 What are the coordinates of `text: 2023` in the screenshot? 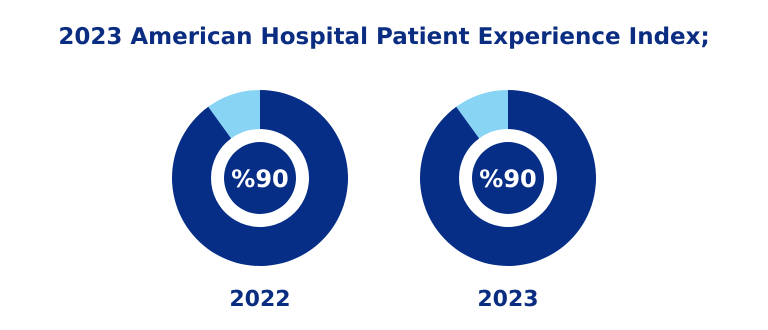 It's located at (508, 299).